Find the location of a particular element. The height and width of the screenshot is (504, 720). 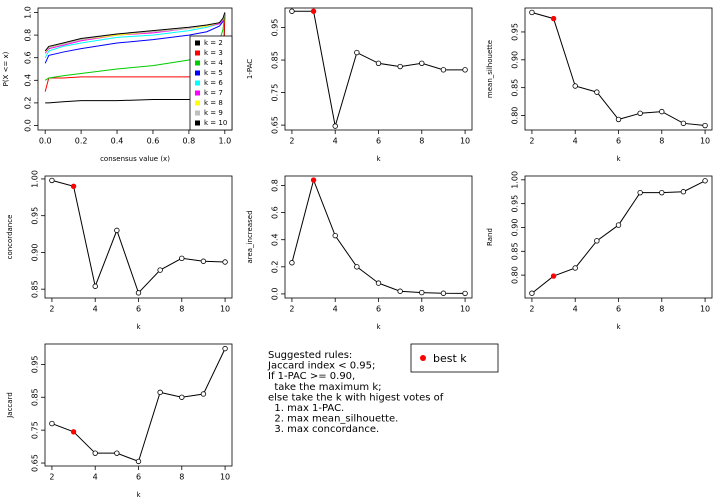

legend-label: k = 8 is located at coordinates (213, 103).